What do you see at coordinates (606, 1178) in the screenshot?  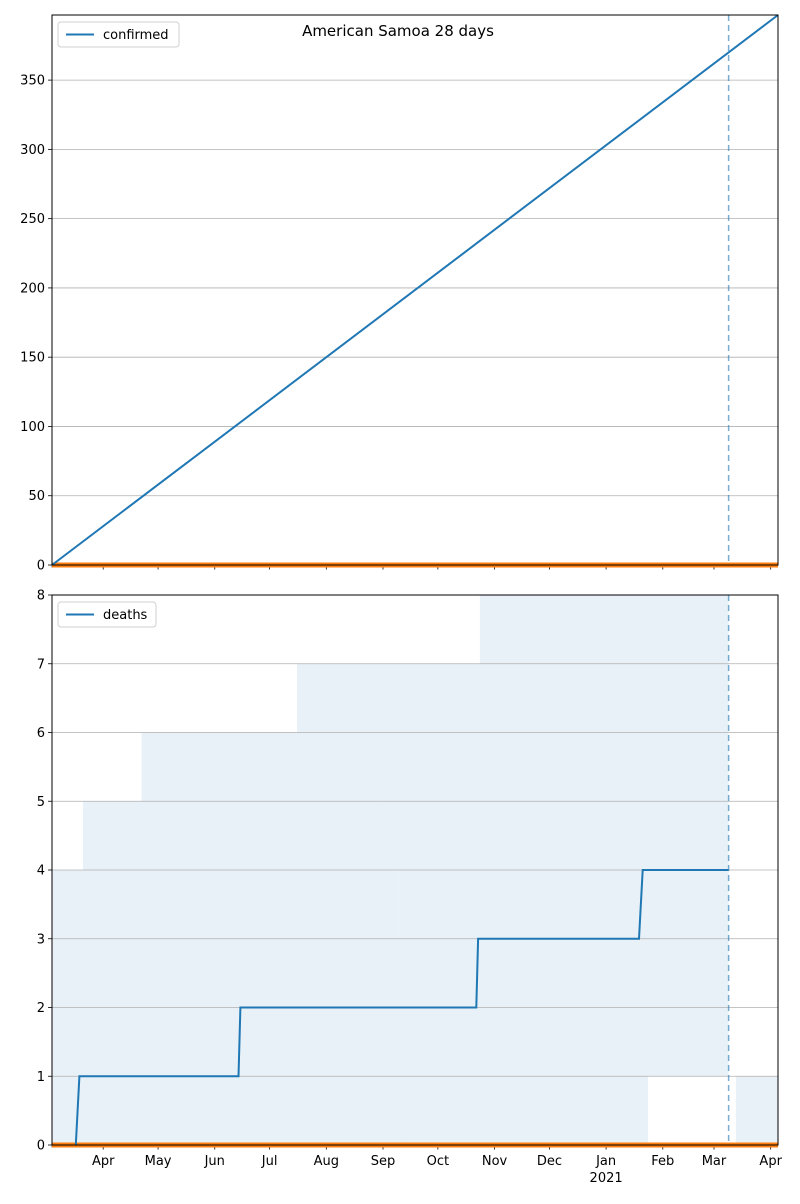 I see `x-year-label: 2021` at bounding box center [606, 1178].